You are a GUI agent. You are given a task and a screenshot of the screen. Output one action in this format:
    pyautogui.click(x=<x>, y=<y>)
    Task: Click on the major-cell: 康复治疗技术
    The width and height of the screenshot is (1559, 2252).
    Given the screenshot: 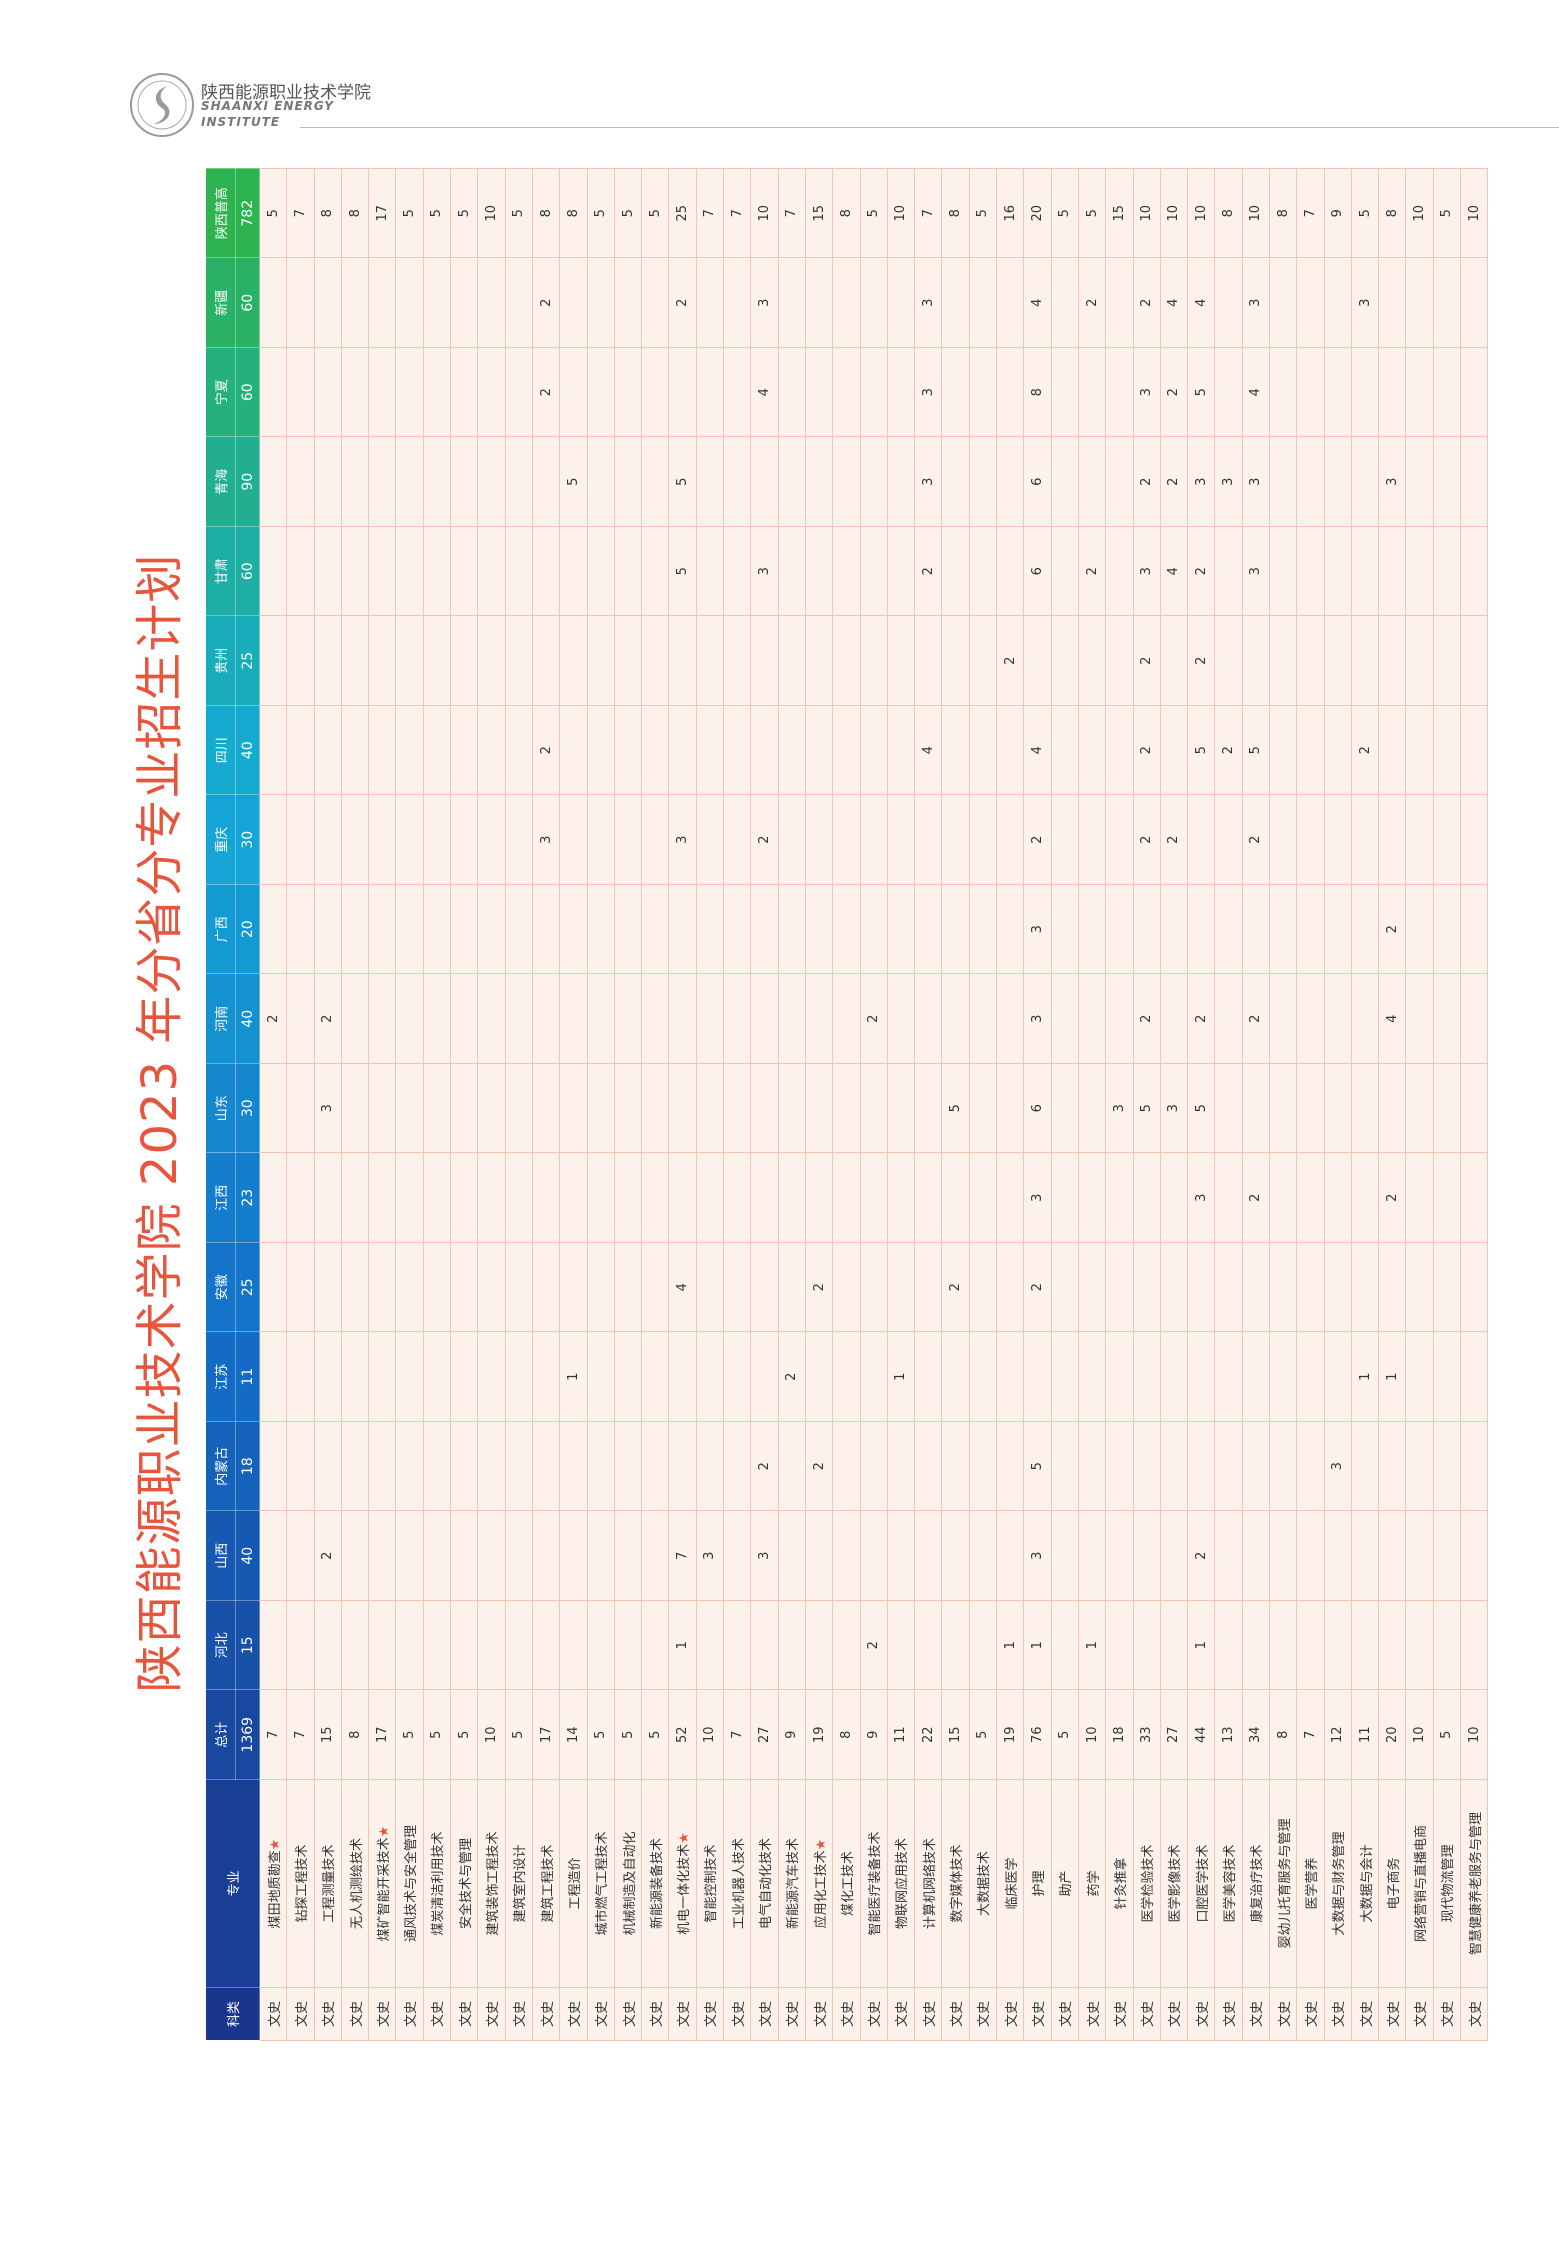 What is the action you would take?
    pyautogui.click(x=1256, y=1883)
    